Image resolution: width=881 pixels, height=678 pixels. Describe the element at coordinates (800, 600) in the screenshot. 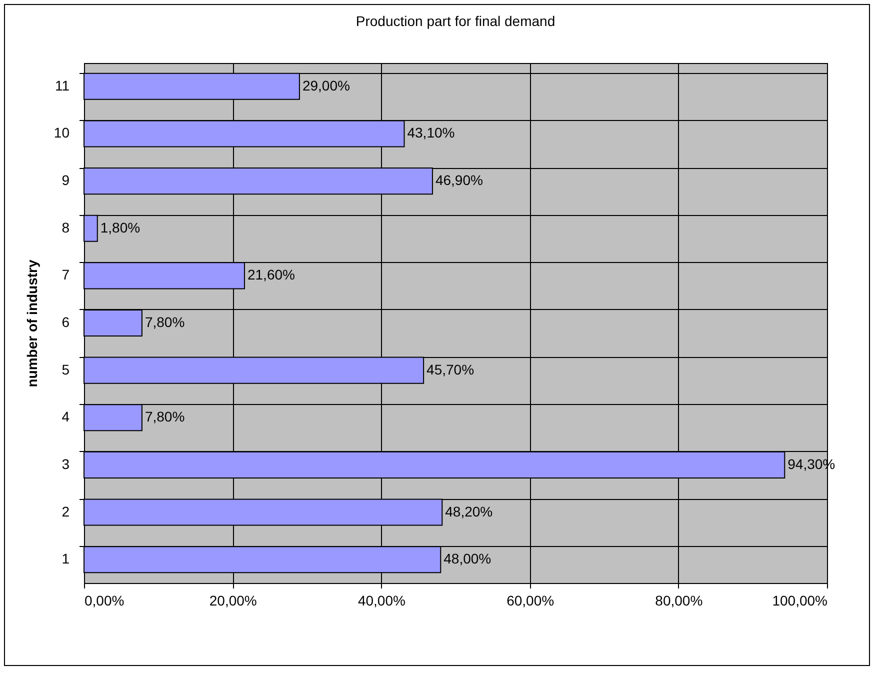

I see `x-tick-label: 100,00%` at that location.